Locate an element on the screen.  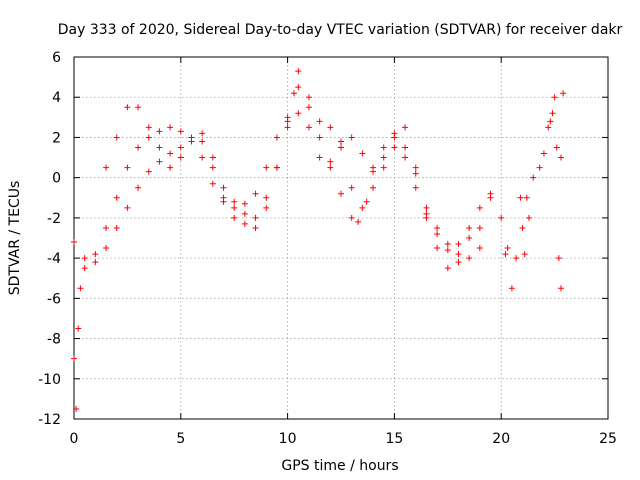
y-tick-label: 6 is located at coordinates (56, 58).